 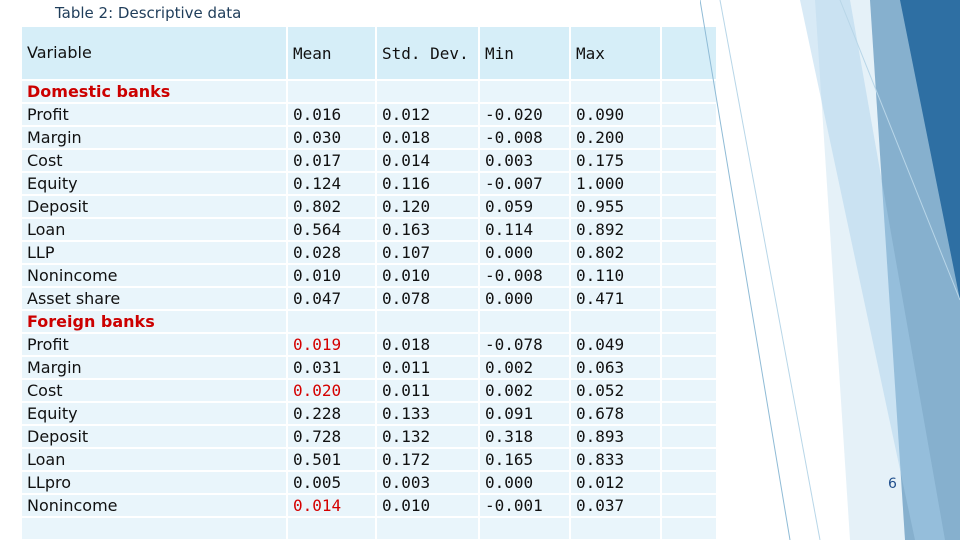 I want to click on cell-mean: 0.047, so click(x=331, y=298).